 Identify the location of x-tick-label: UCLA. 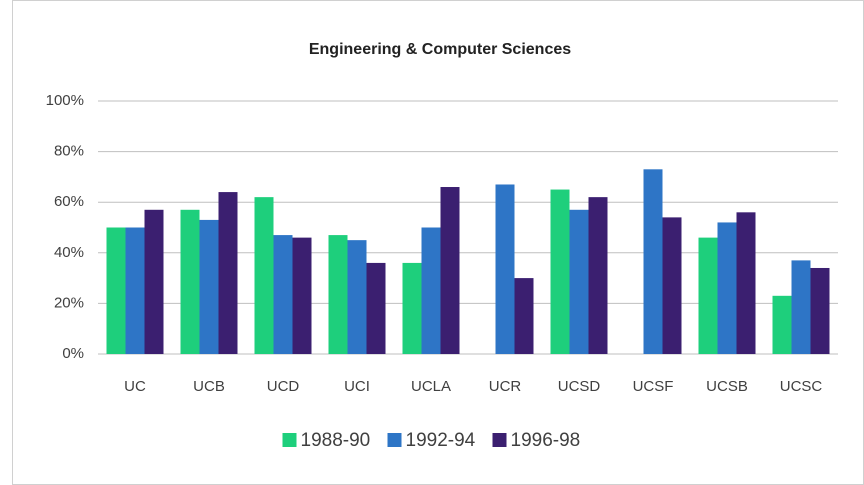
(431, 386).